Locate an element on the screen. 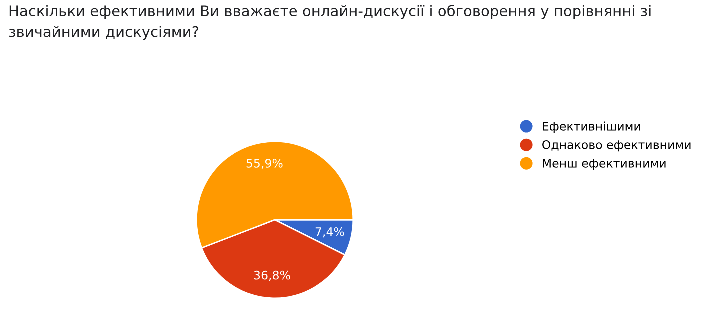 Image resolution: width=708 pixels, height=335 pixels. data-label: 7,4% is located at coordinates (330, 232).